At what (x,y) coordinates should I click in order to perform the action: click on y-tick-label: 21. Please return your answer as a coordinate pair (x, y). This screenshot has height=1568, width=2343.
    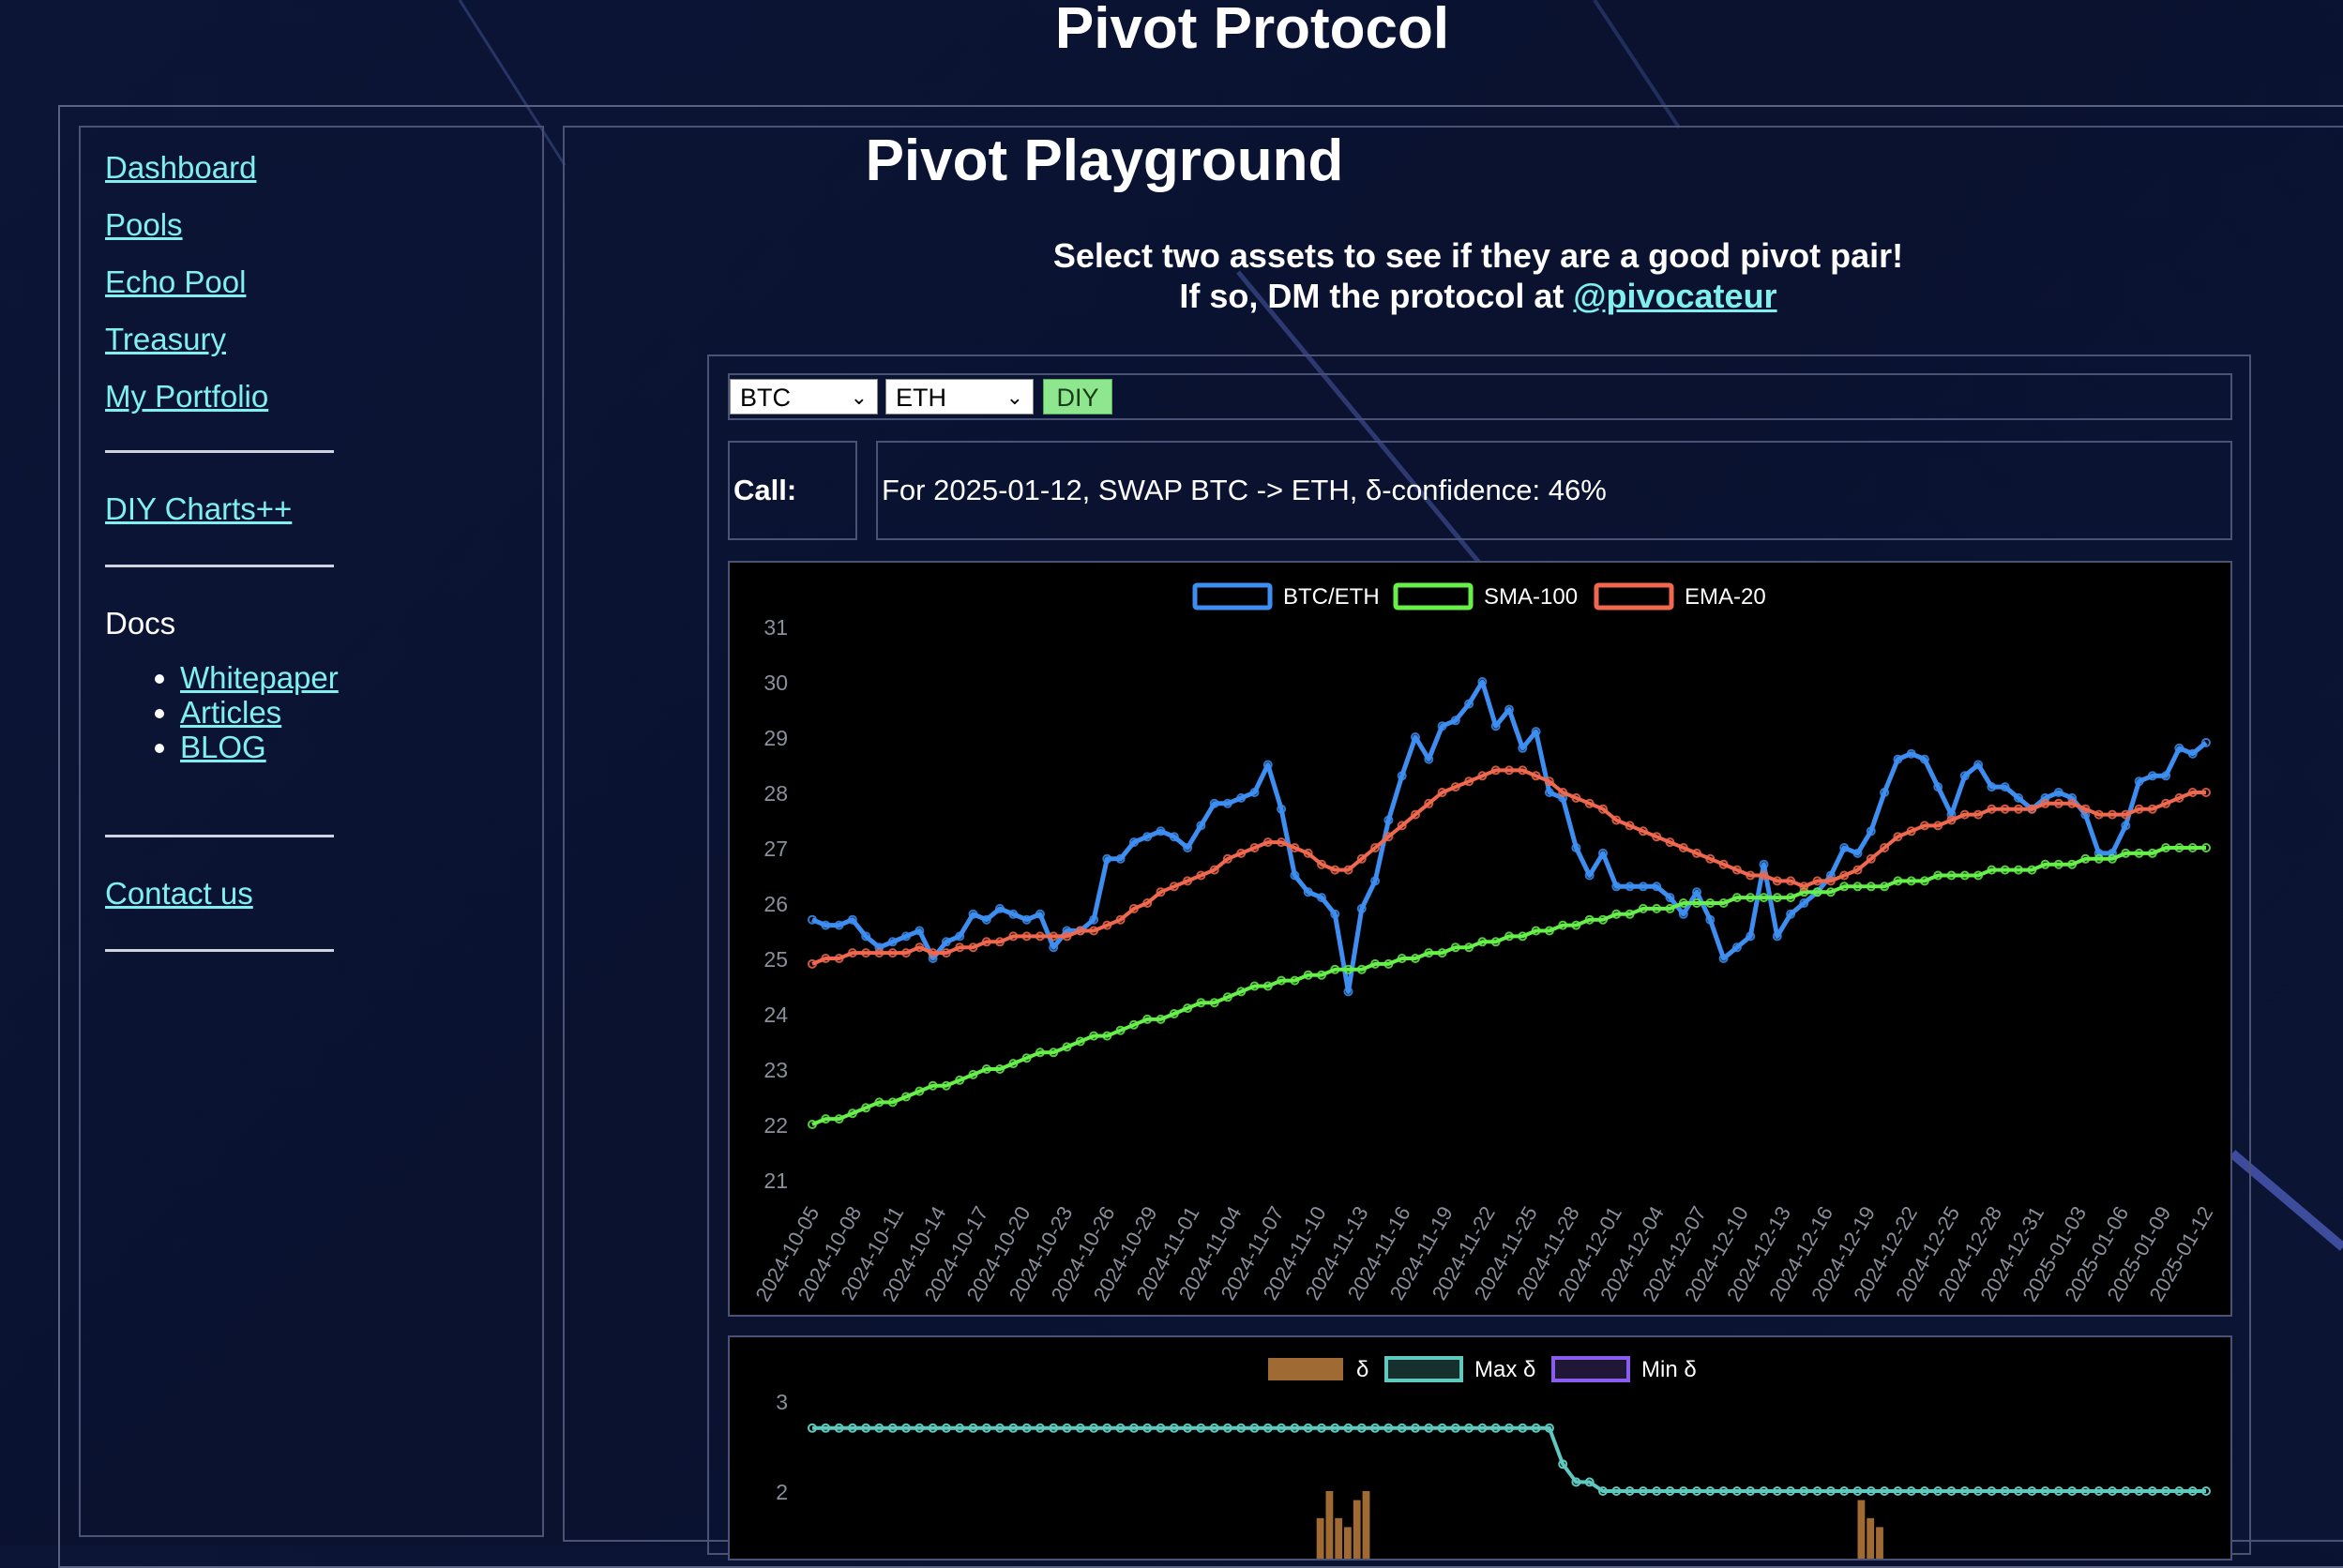
    Looking at the image, I should click on (775, 1180).